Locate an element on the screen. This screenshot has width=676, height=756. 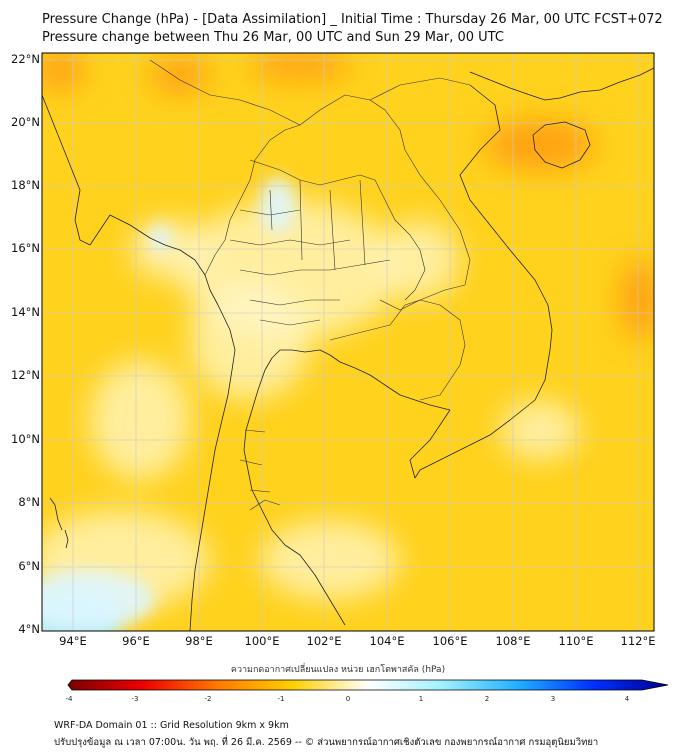
lon-label-98e: 98°E is located at coordinates (199, 641).